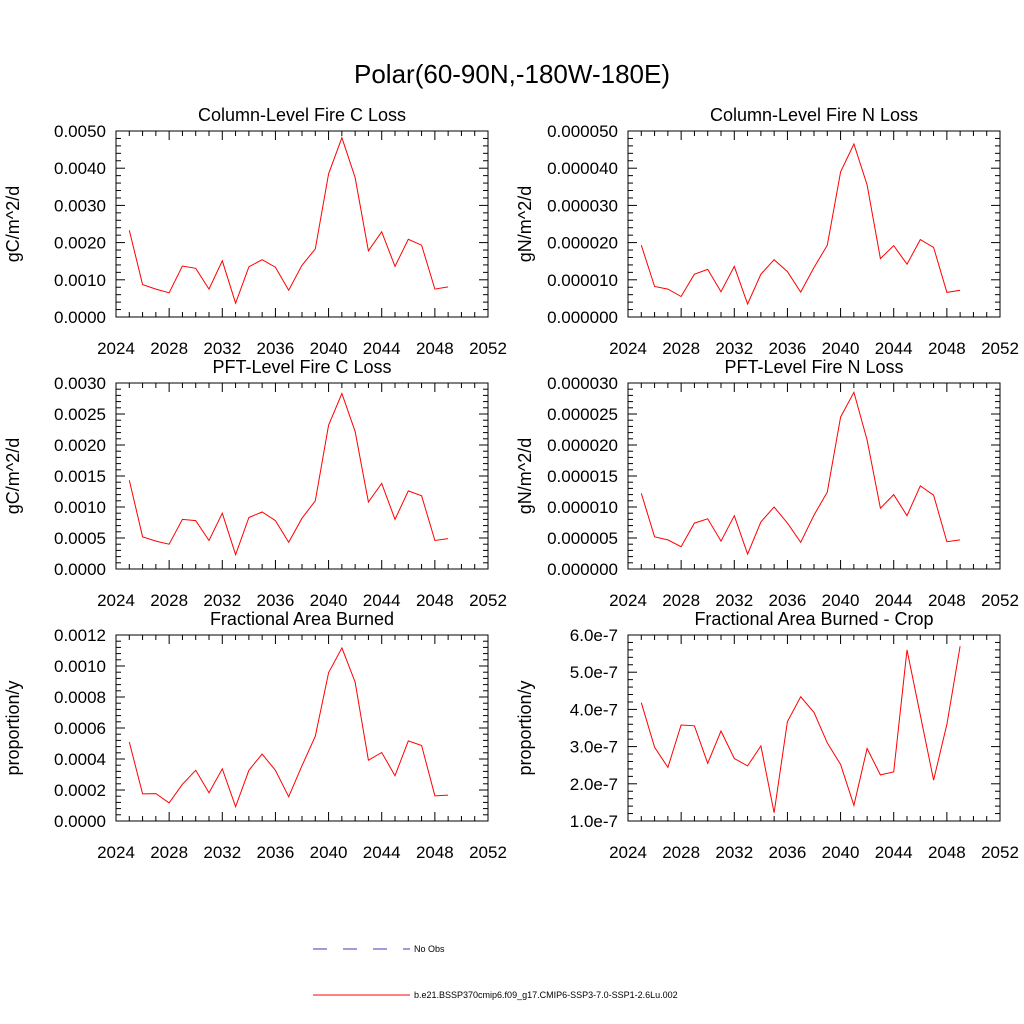  Describe the element at coordinates (301, 367) in the screenshot. I see `chart-title: PFT-Level Fire C Loss` at that location.